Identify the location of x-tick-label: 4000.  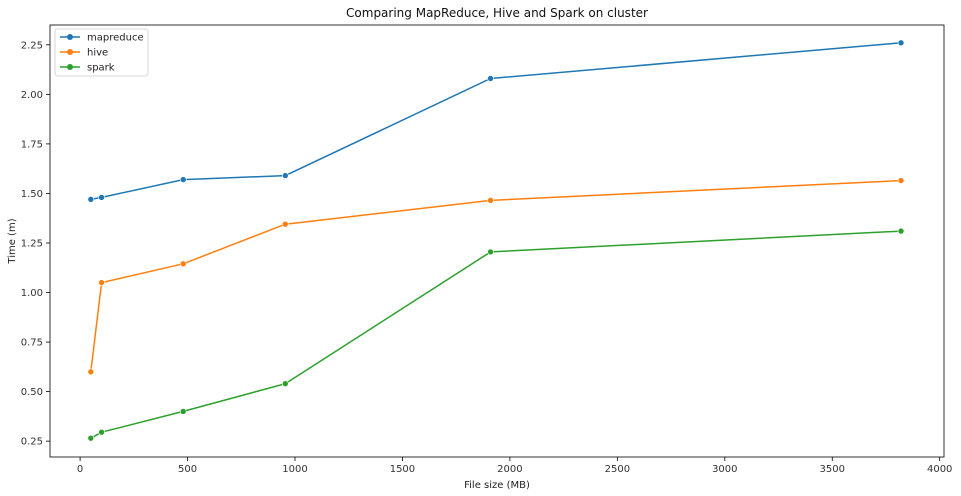
(939, 469).